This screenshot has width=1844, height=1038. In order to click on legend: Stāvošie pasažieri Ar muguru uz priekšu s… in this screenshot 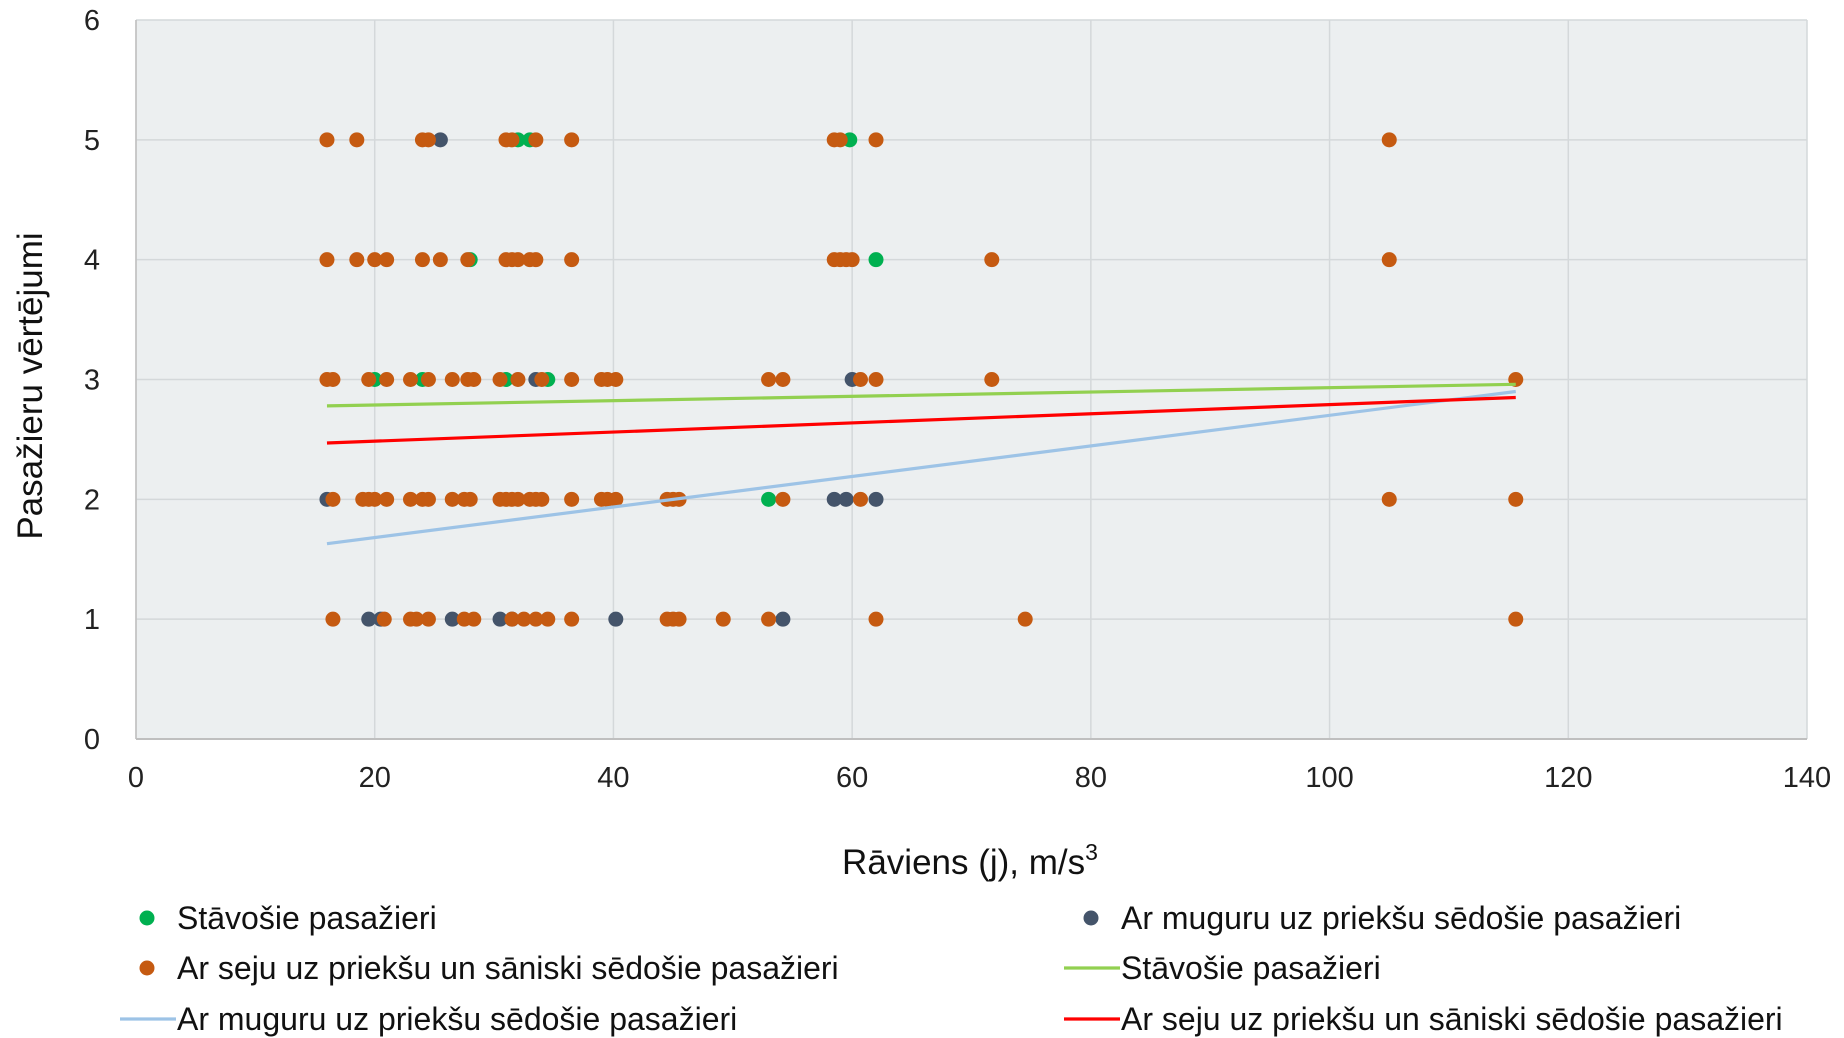, I will do `click(951, 968)`.